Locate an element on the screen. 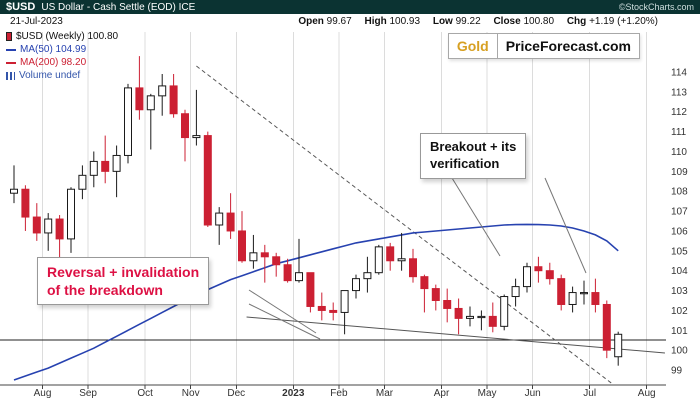 Image resolution: width=700 pixels, height=400 pixels. ohlc-low-value: 99.22 is located at coordinates (468, 21).